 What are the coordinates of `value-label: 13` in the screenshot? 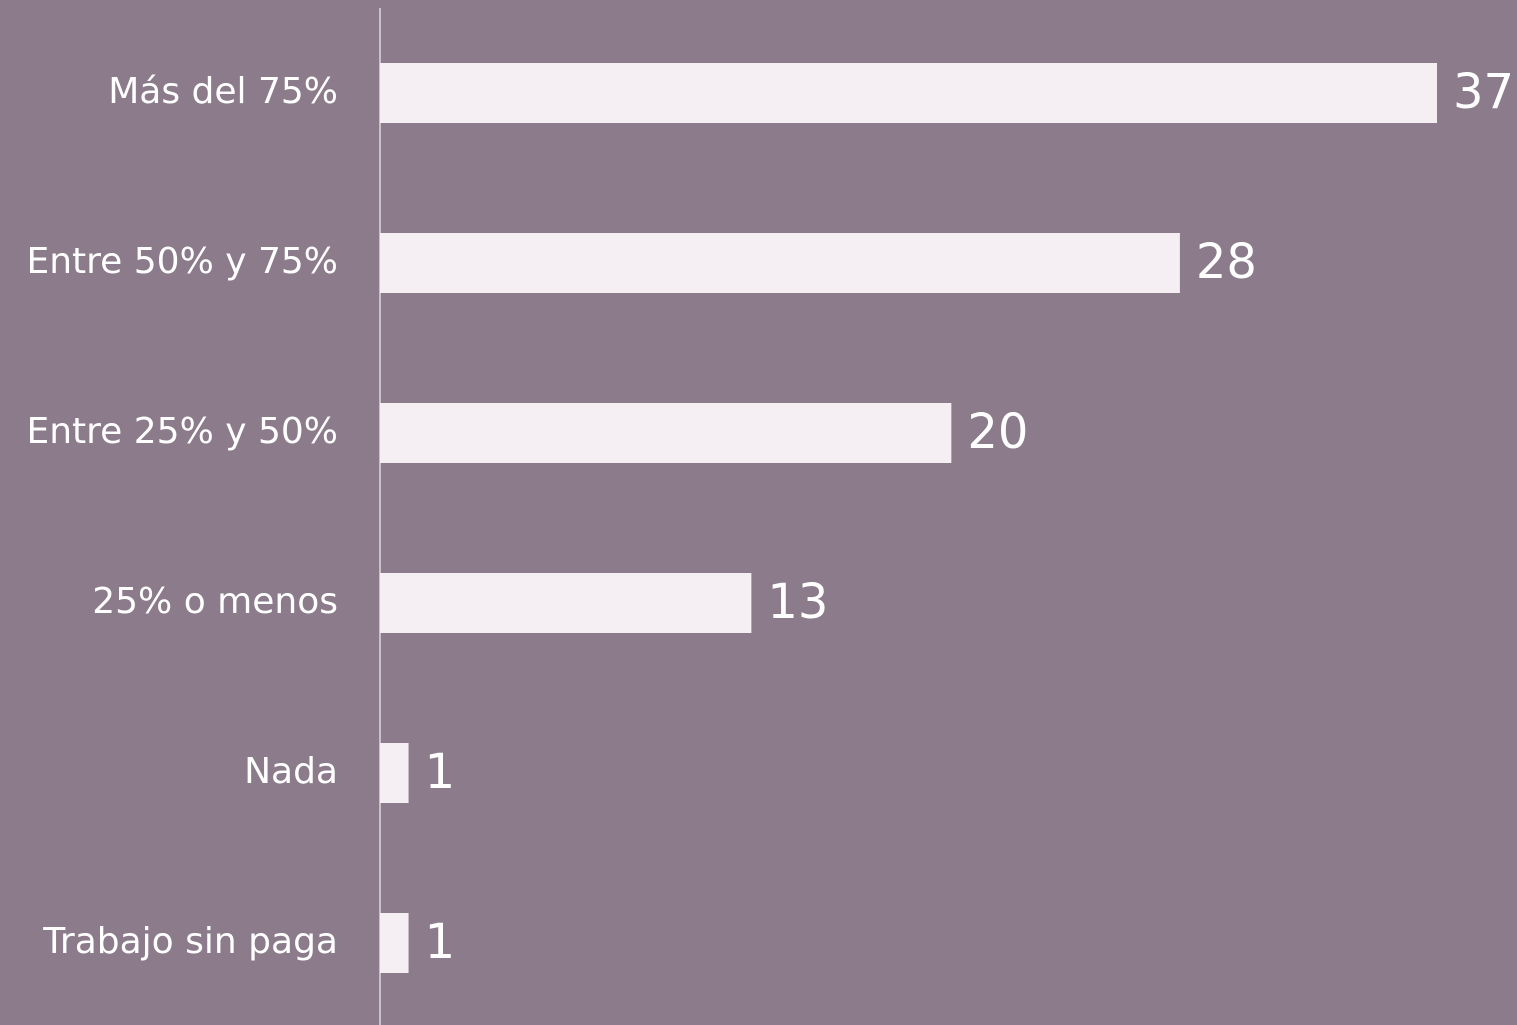 It's located at (797, 602).